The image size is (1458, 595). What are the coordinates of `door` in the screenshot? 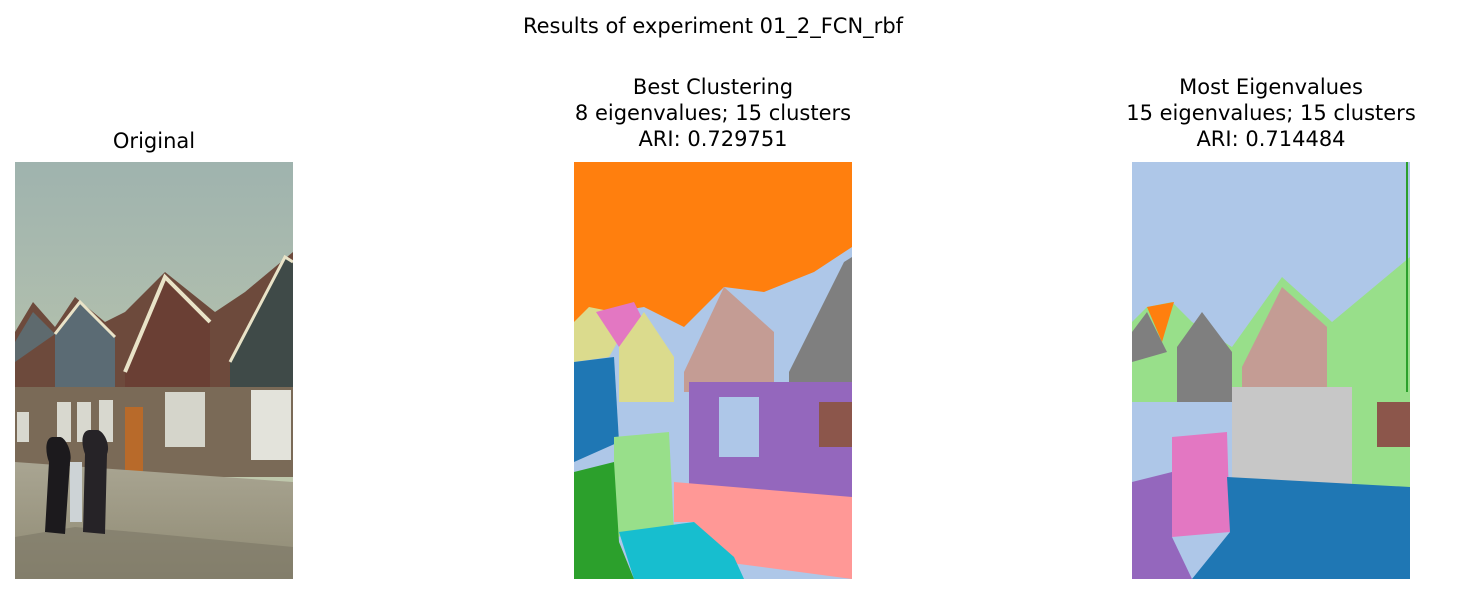 It's located at (134, 439).